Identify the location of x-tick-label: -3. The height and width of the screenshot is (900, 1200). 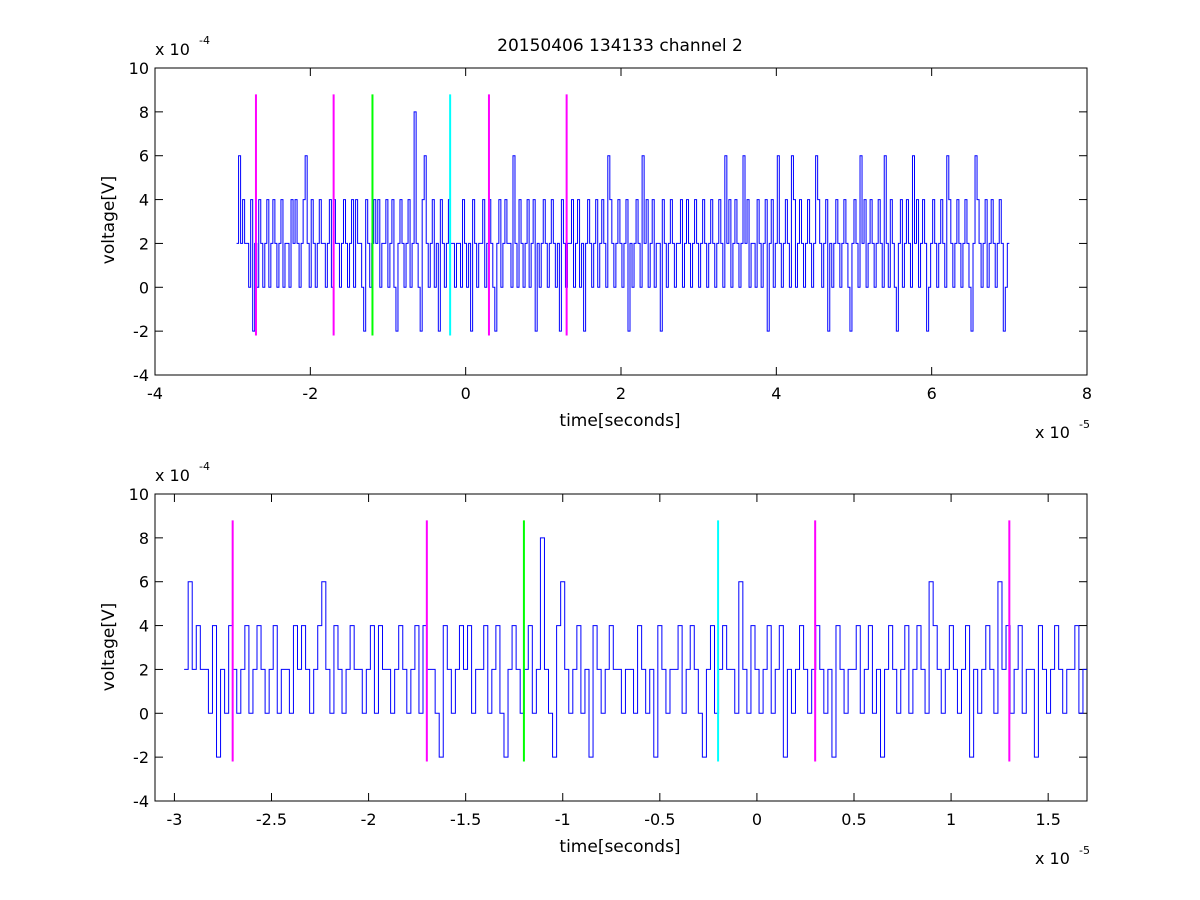
(174, 819).